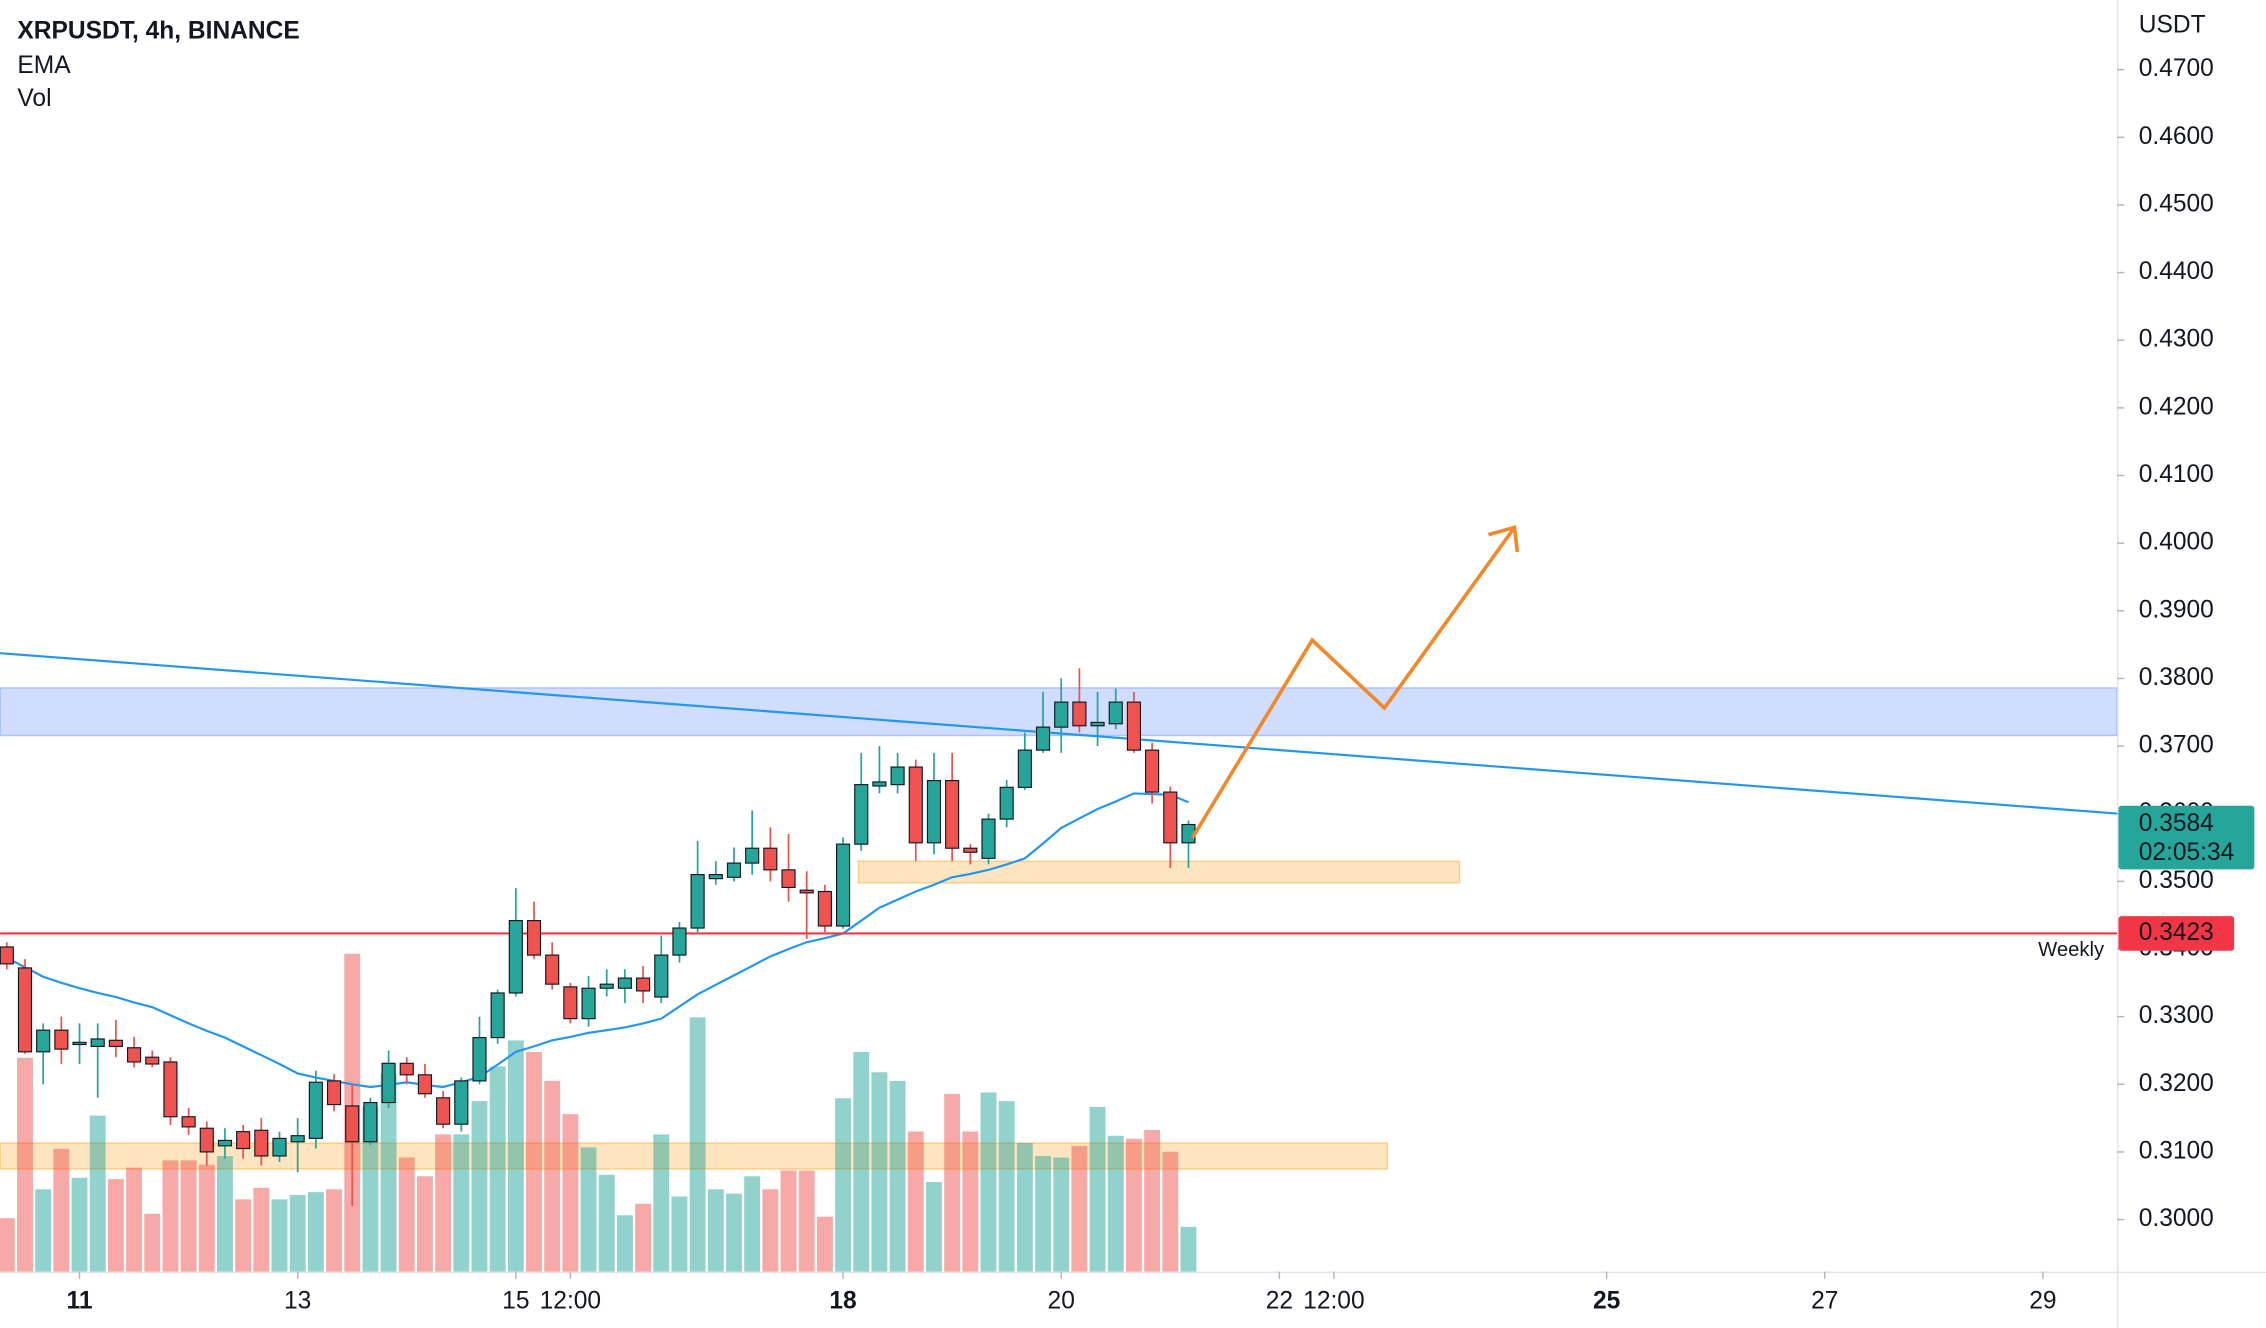 This screenshot has width=2266, height=1328. I want to click on x-tick-label: 27, so click(1824, 1300).